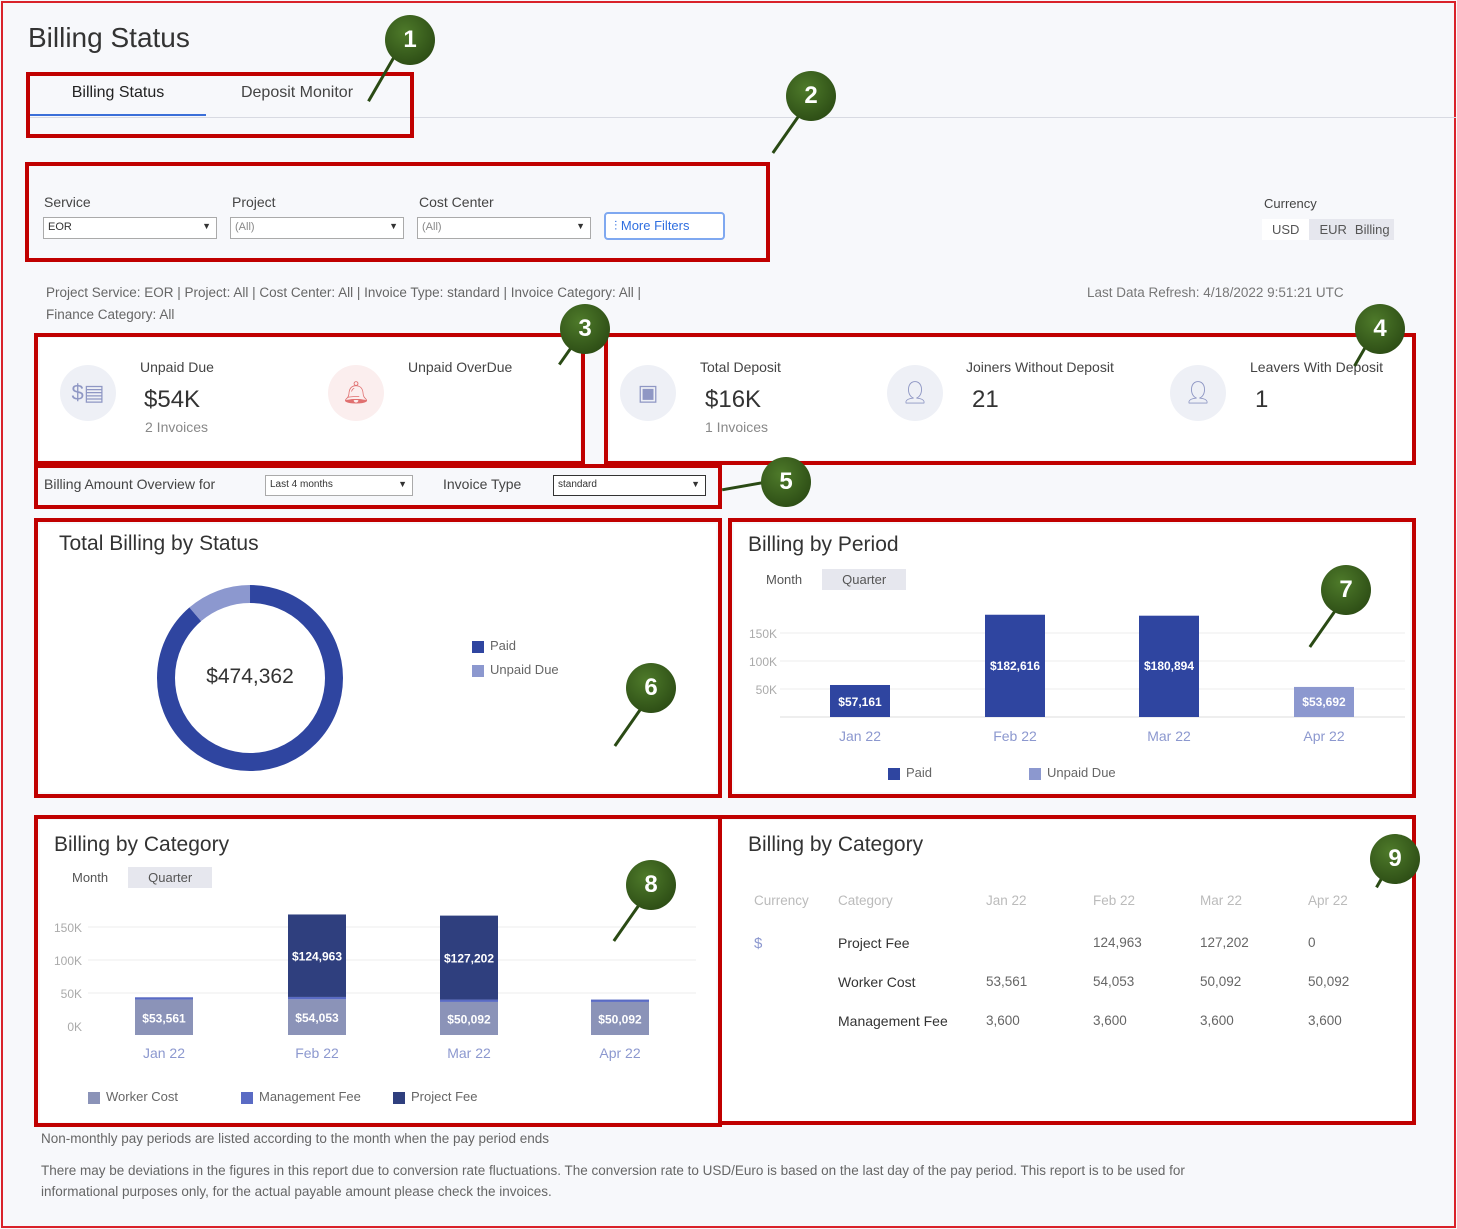 This screenshot has width=1457, height=1229. Describe the element at coordinates (617, 225) in the screenshot. I see `filter-sliders-icon: ⫶` at that location.